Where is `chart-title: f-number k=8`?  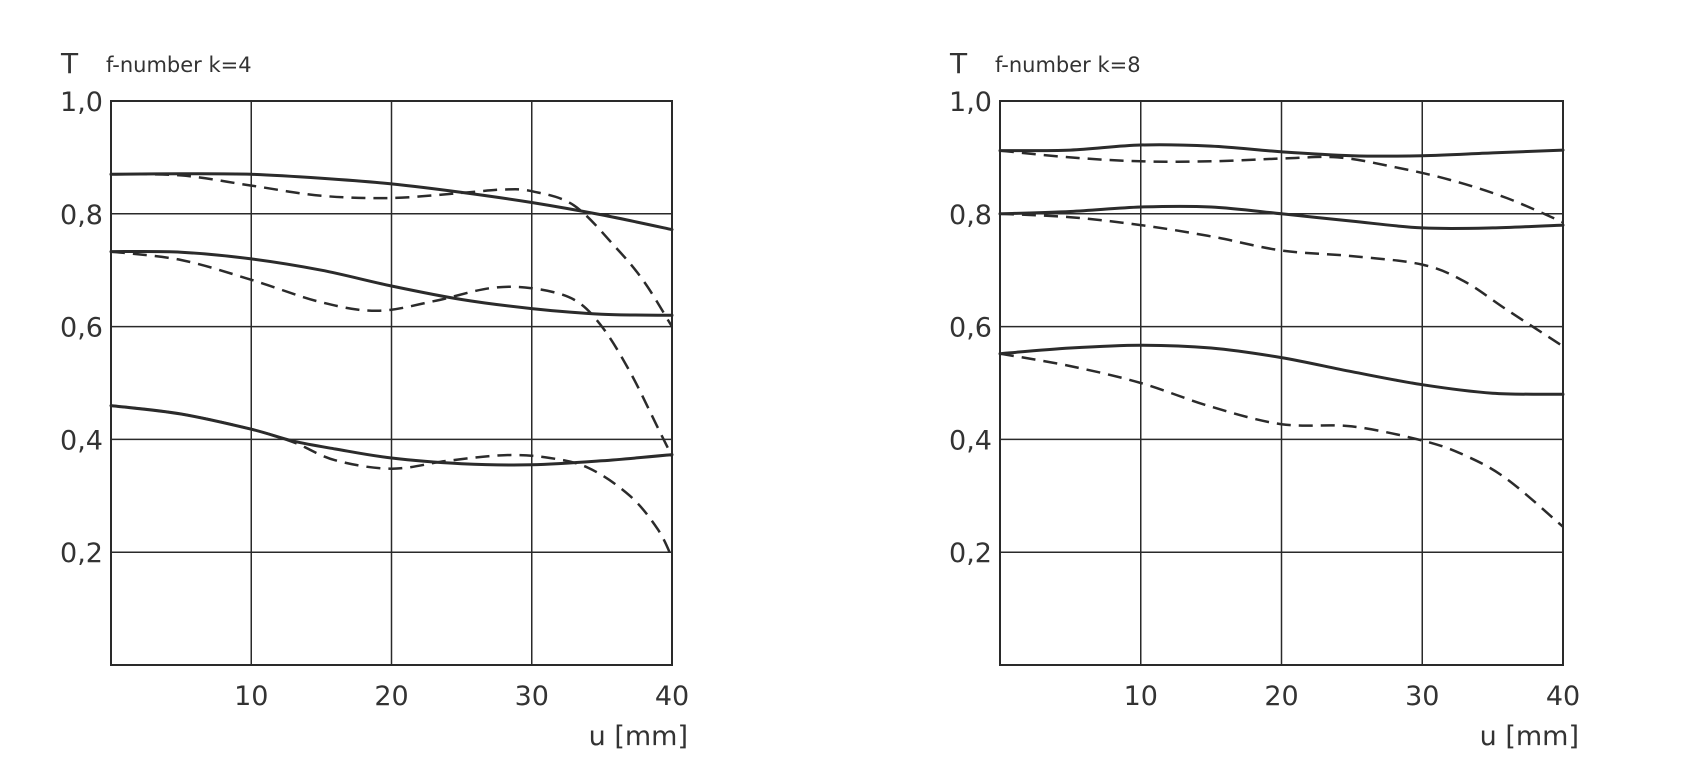 chart-title: f-number k=8 is located at coordinates (1068, 65).